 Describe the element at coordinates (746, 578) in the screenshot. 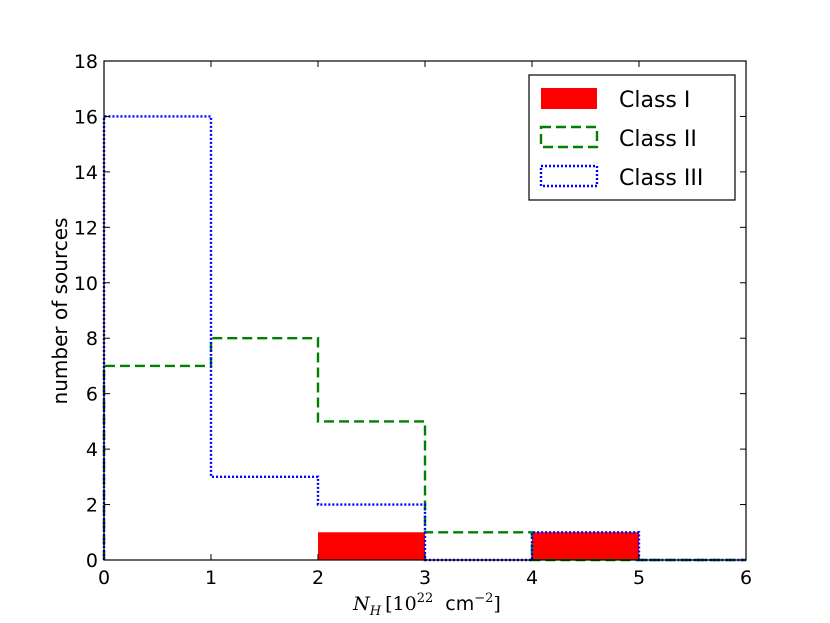

I see `x-tick-label: 6` at that location.